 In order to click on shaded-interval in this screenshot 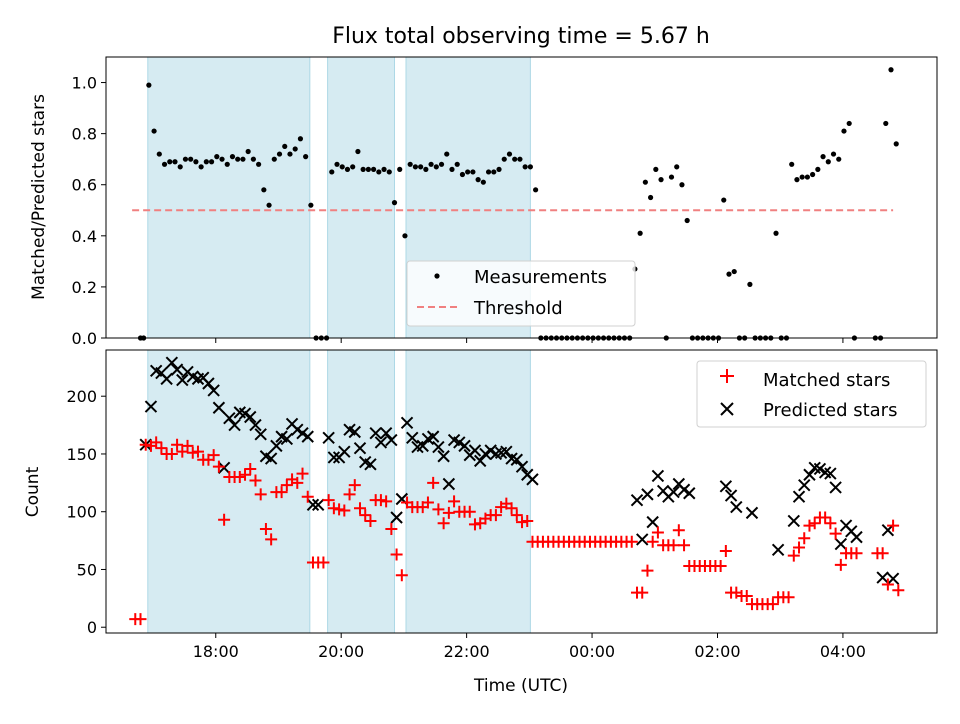, I will do `click(361, 197)`.